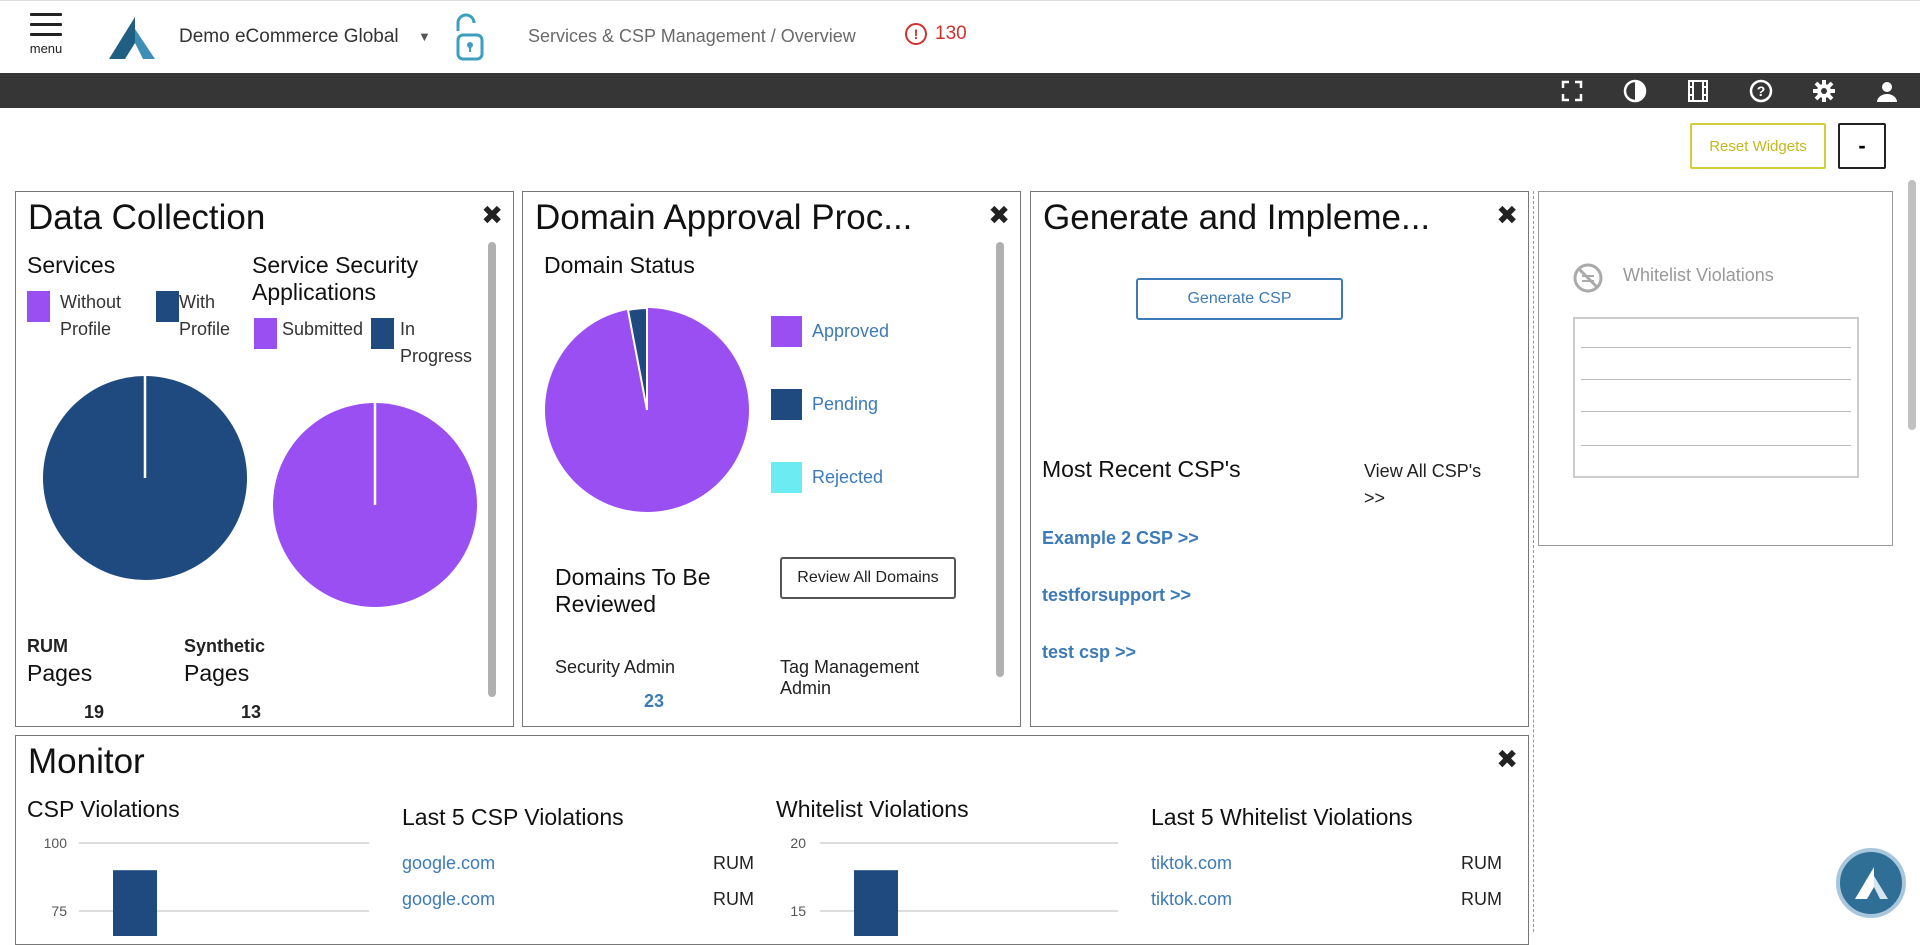  I want to click on services-heading: Services, so click(71, 265).